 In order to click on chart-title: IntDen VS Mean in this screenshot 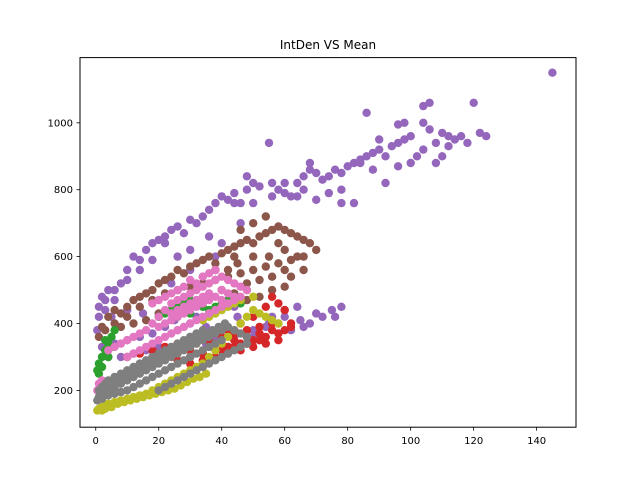, I will do `click(328, 45)`.